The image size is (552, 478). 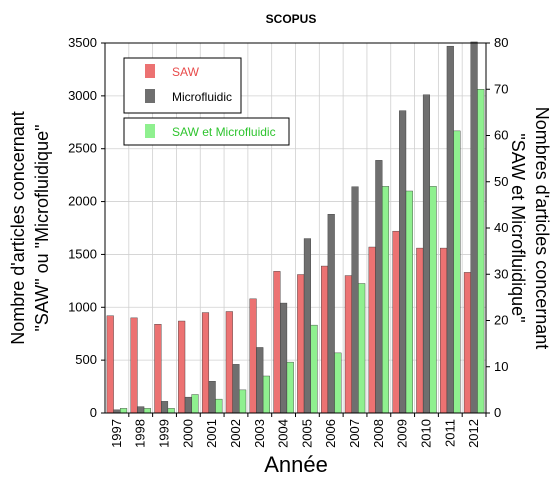 I want to click on bar-microfluidic-2007, so click(x=355, y=300).